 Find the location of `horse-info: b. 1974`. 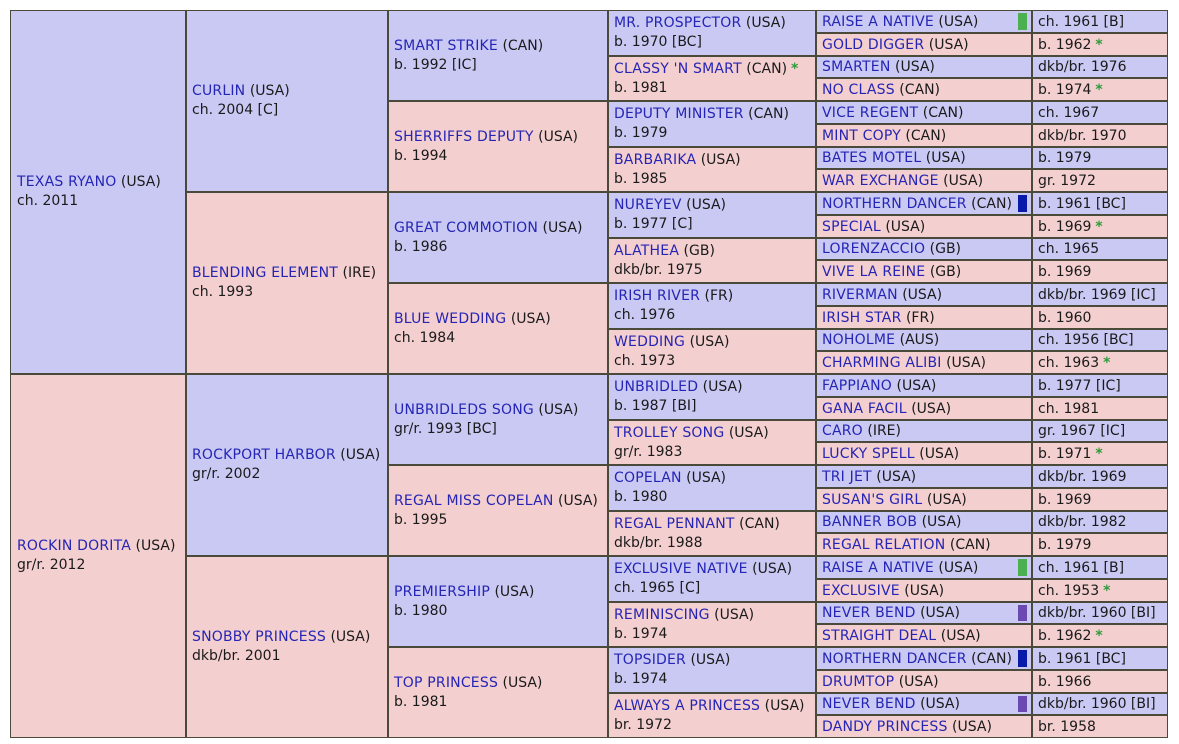

horse-info: b. 1974 is located at coordinates (641, 679).